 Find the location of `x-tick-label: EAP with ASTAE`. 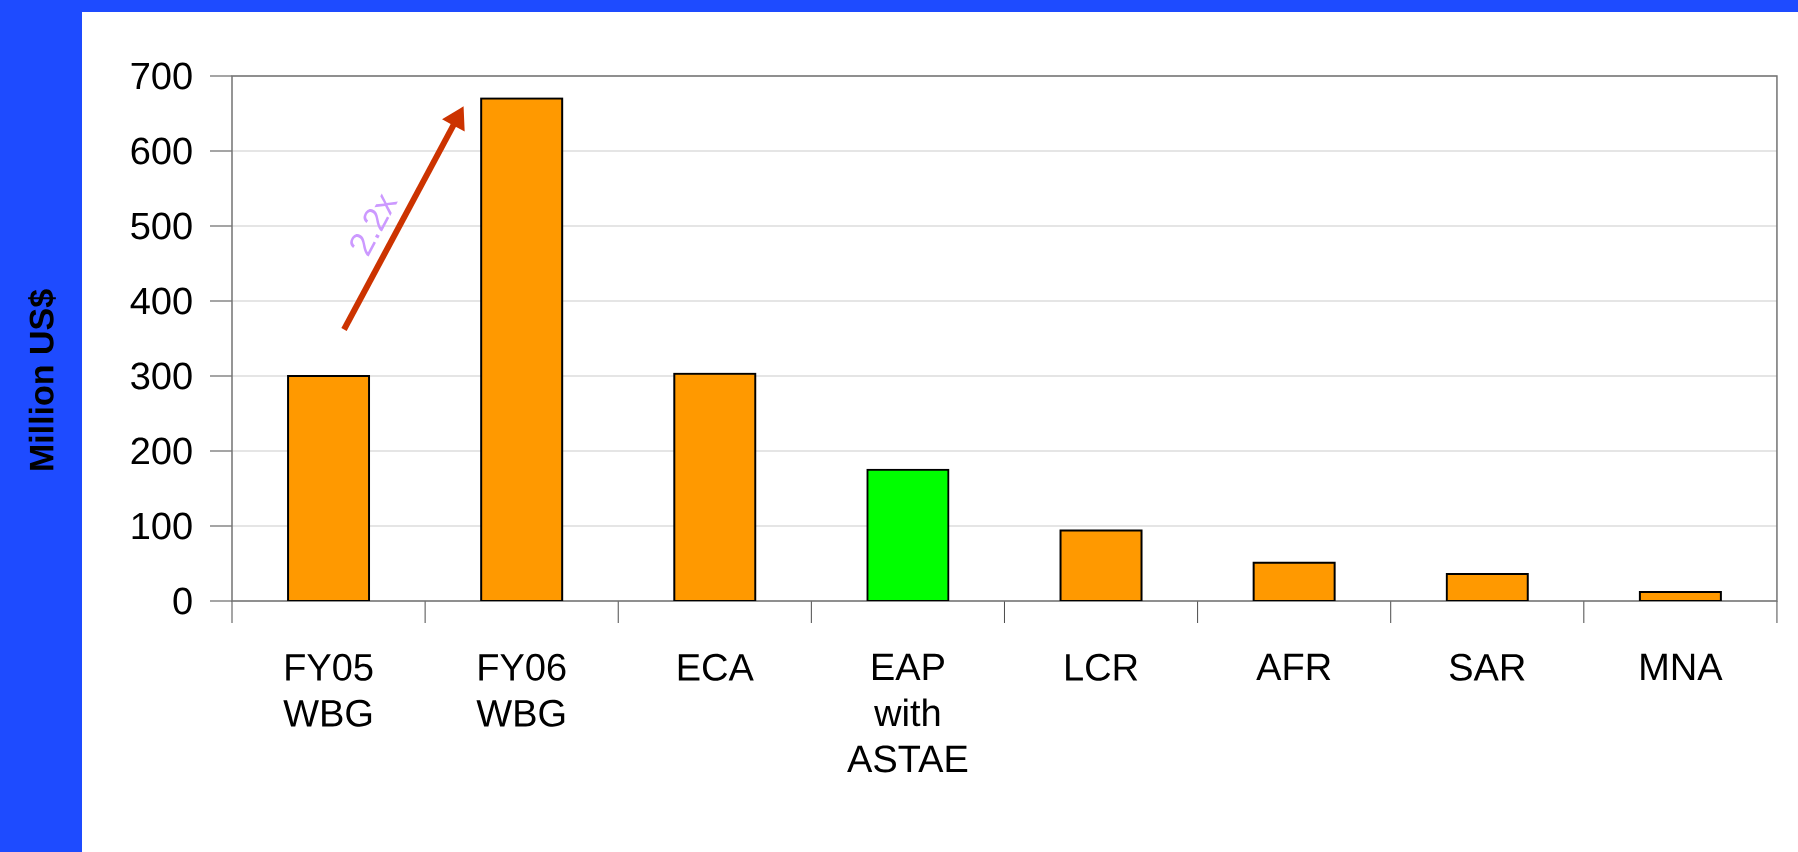

x-tick-label: EAP with ASTAE is located at coordinates (907, 713).